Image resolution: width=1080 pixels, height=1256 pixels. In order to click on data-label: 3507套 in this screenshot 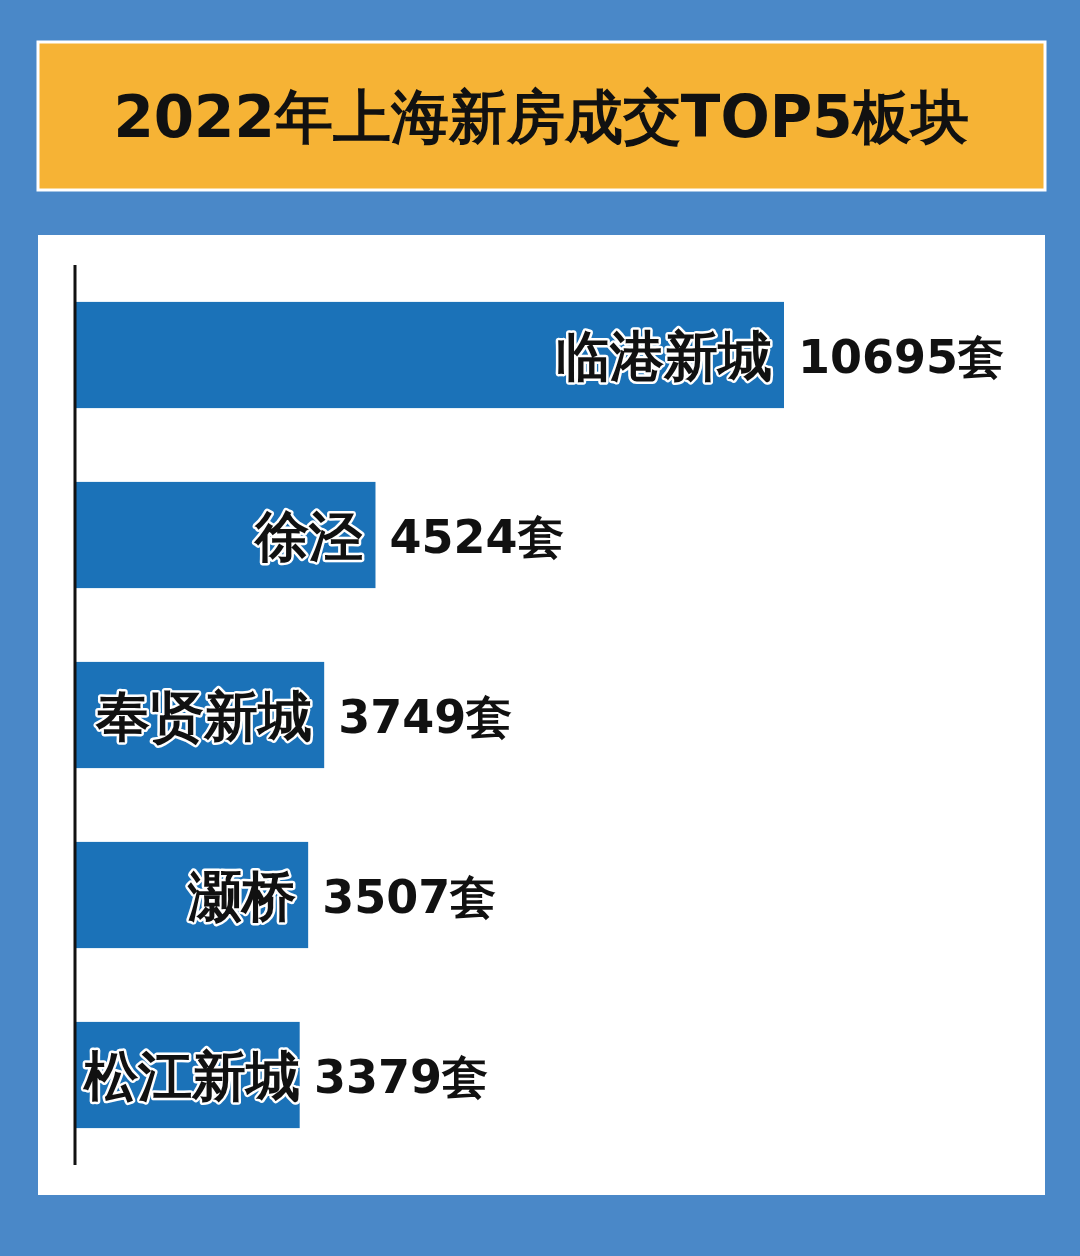, I will do `click(409, 897)`.